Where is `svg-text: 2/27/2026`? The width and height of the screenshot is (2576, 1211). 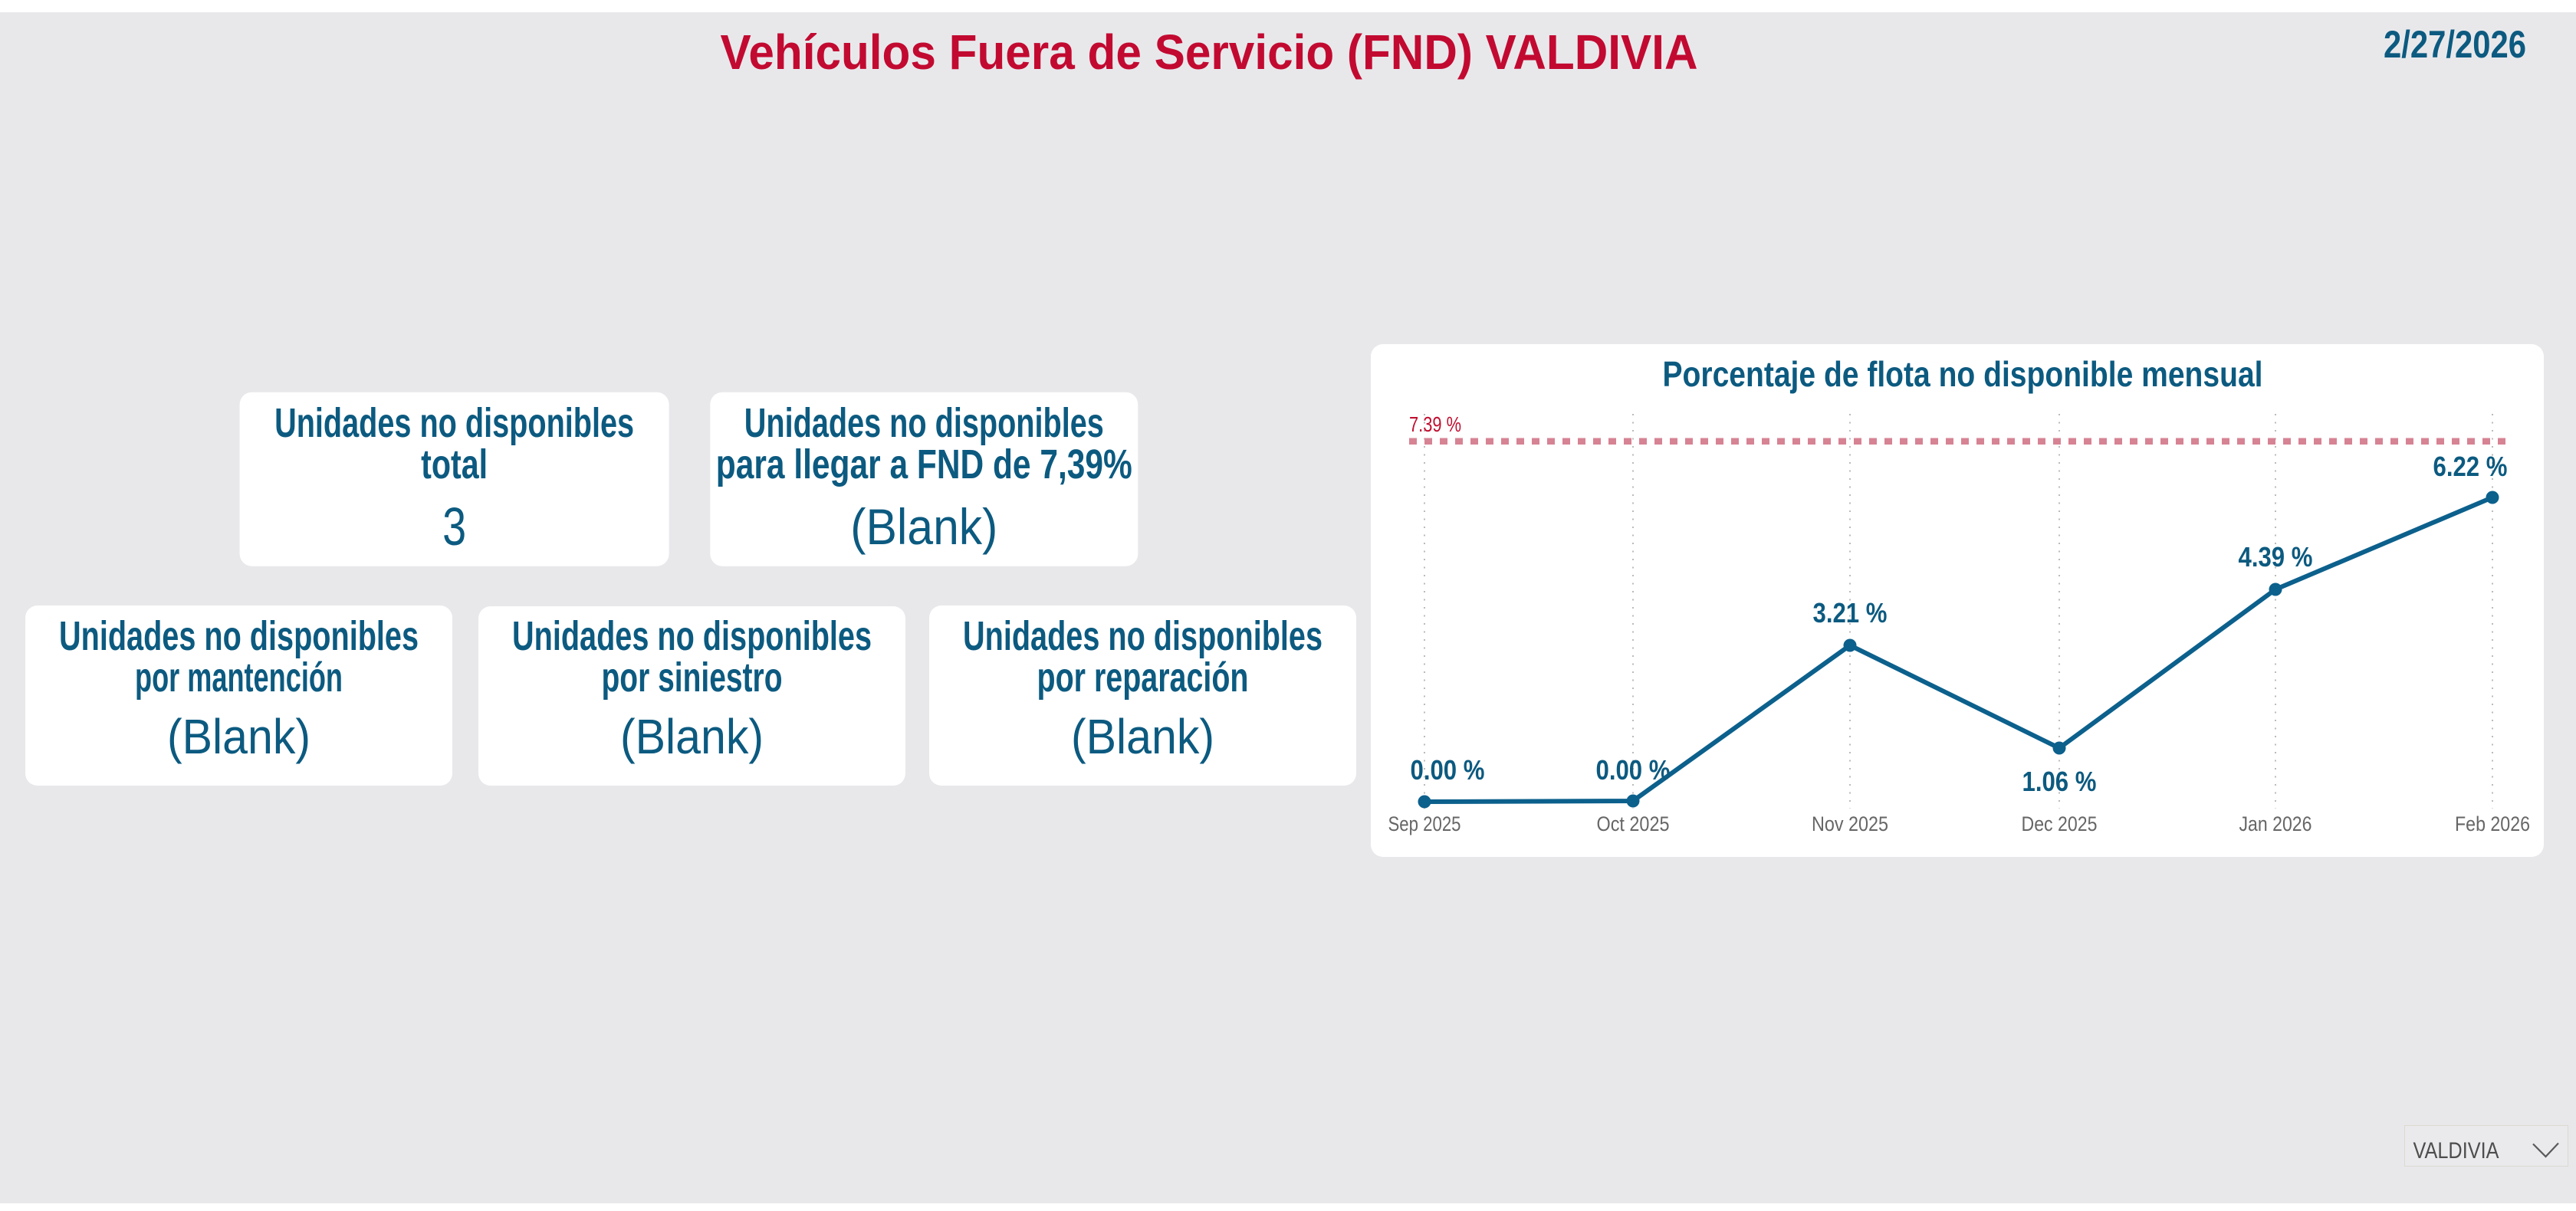
svg-text: 2/27/2026 is located at coordinates (2455, 44).